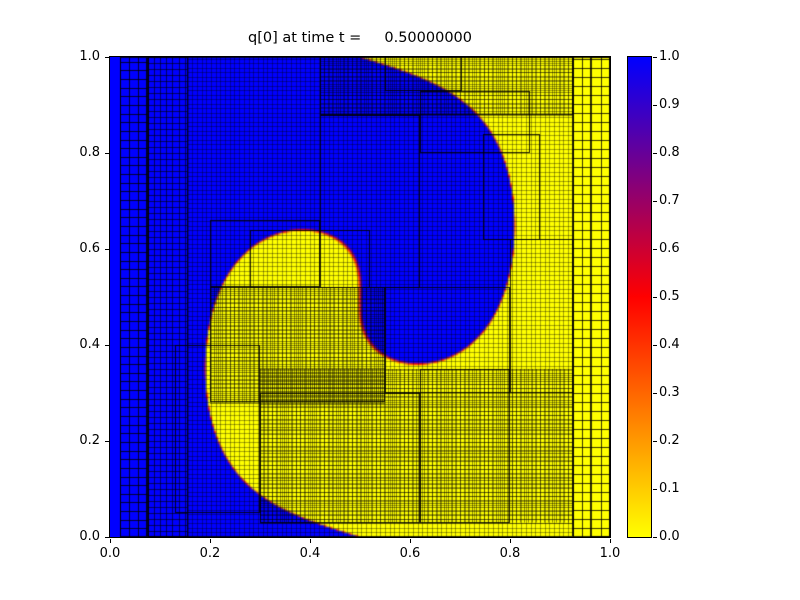 This screenshot has width=800, height=600. What do you see at coordinates (669, 488) in the screenshot?
I see `colorbar-tick-label: 0.1` at bounding box center [669, 488].